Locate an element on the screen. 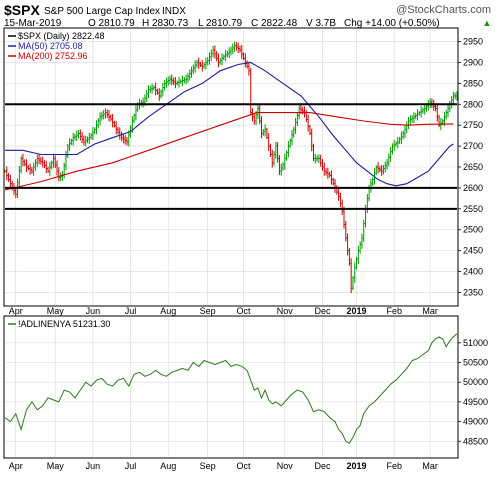 Image resolution: width=495 pixels, height=481 pixels. price-x-tick-label: Mar is located at coordinates (430, 311).